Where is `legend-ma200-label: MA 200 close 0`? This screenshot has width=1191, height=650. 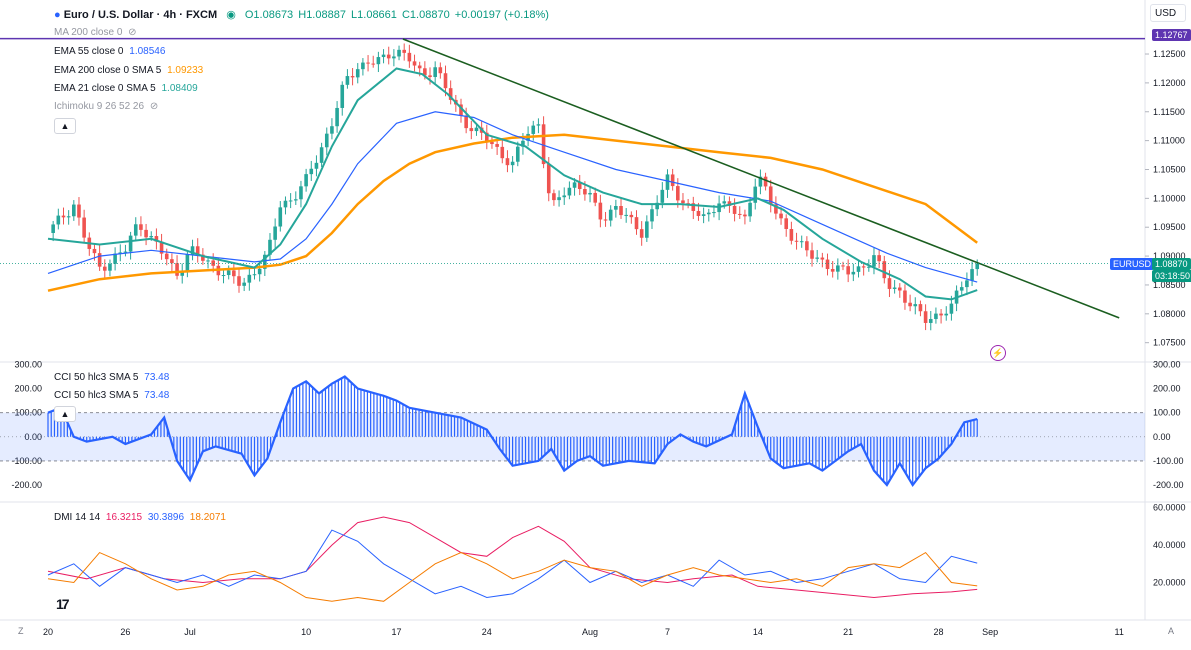
legend-ma200-label: MA 200 close 0 is located at coordinates (88, 32).